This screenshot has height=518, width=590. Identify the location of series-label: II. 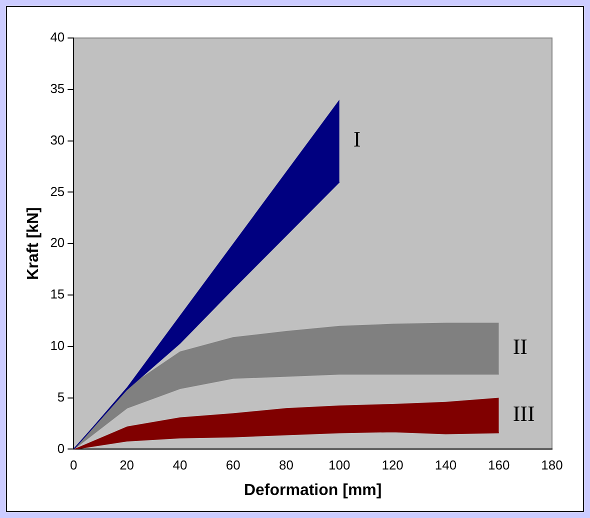
(520, 347).